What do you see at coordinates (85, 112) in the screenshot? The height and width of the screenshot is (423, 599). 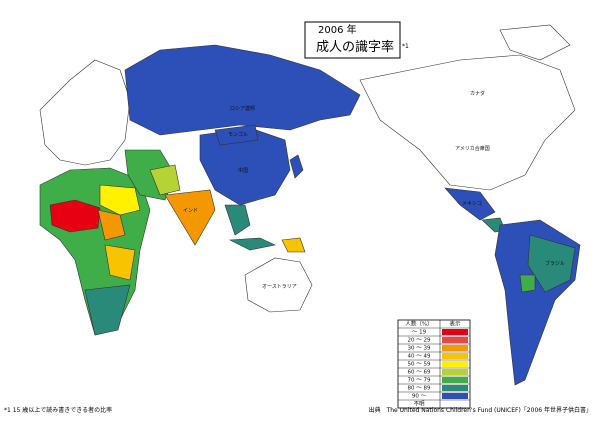 I see `europe` at bounding box center [85, 112].